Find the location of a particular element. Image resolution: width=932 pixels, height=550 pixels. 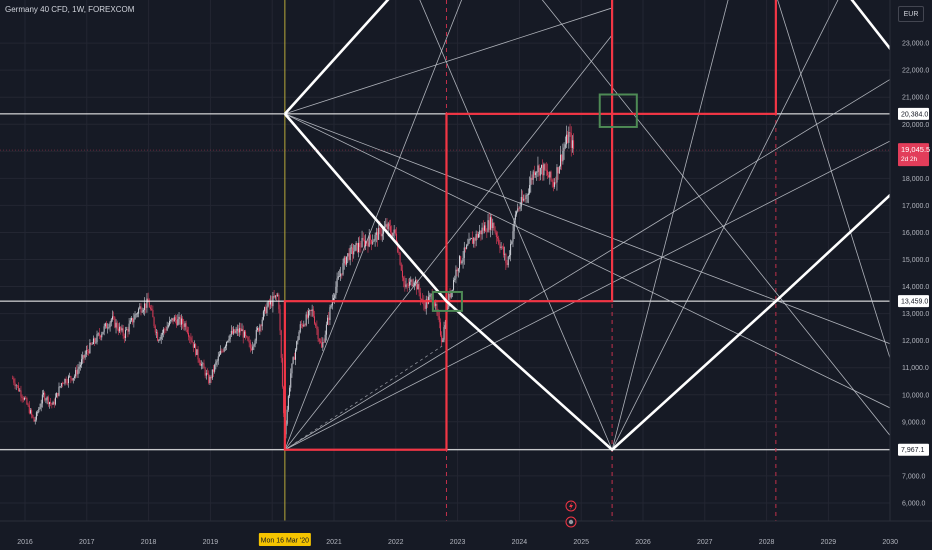

event-markers is located at coordinates (571, 514).